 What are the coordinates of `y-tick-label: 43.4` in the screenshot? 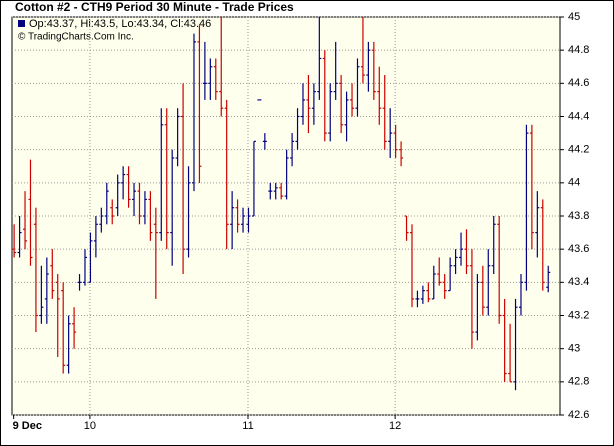 It's located at (578, 282).